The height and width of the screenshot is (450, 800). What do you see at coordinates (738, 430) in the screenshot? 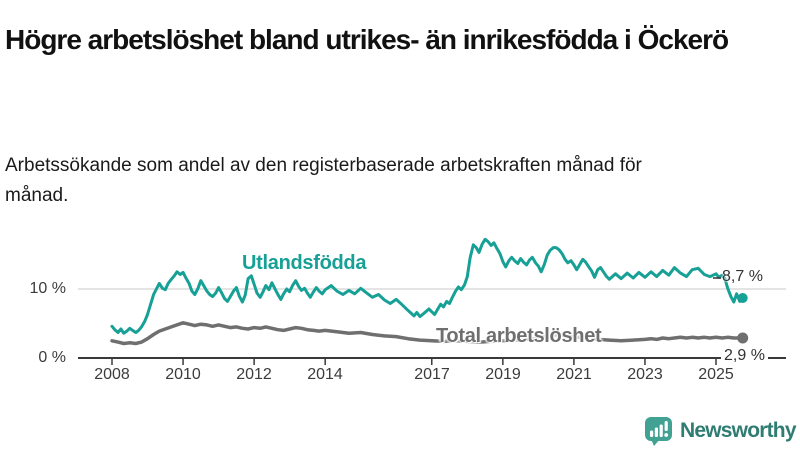
I see `newsworthy-brand-text: Newsworthy` at bounding box center [738, 430].